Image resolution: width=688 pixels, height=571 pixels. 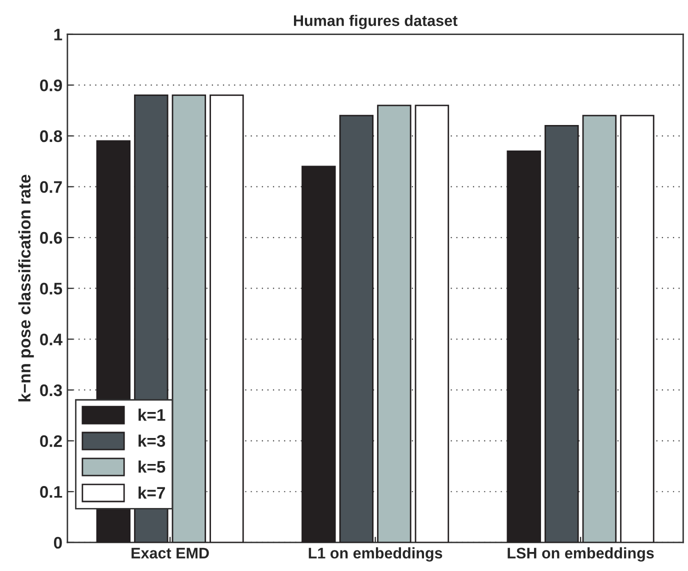 I want to click on y-tick-label: 0.3, so click(x=51, y=390).